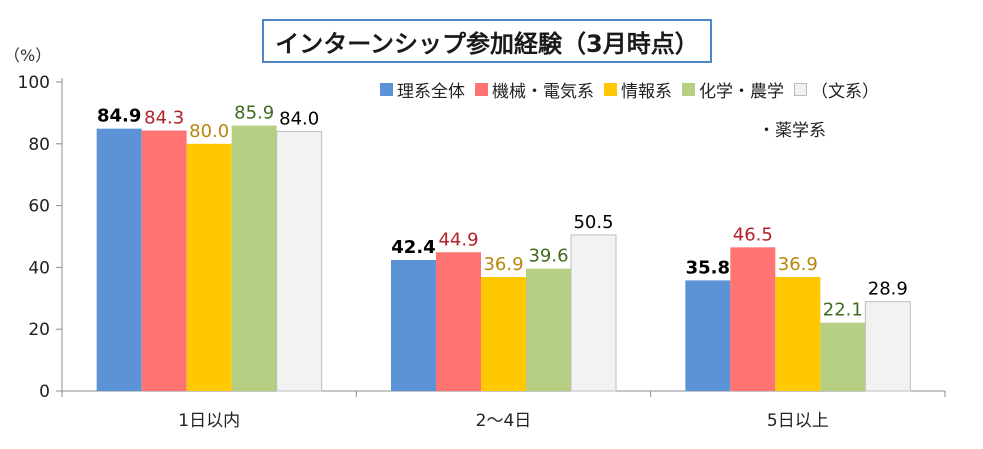  I want to click on y-tick-label: 20, so click(39, 330).